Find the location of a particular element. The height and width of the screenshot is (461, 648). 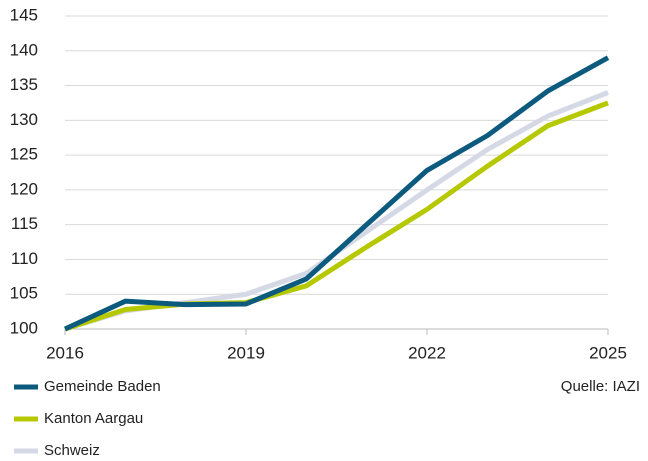

y-tick-label: 130 is located at coordinates (24, 119).